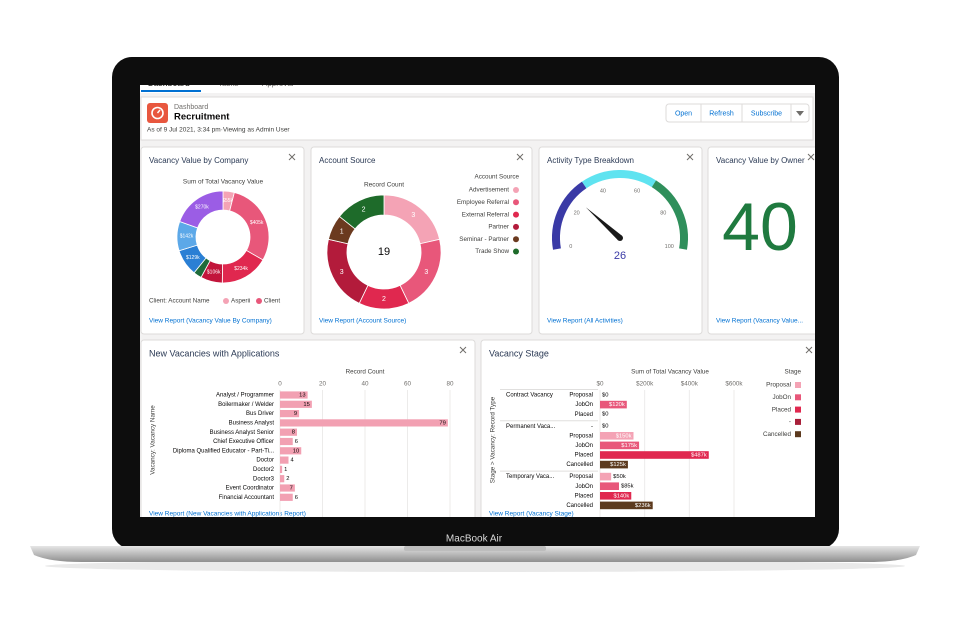 The width and height of the screenshot is (960, 619). I want to click on x-tick-label: 0, so click(280, 384).